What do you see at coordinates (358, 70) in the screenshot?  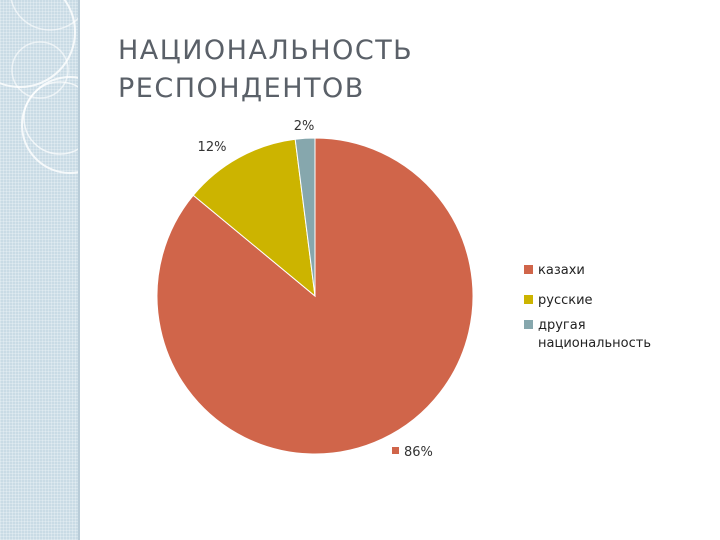 I see `slide-title: НАЦИОНАЛЬНОСТЬ РЕСПОНДЕНТОВ` at bounding box center [358, 70].